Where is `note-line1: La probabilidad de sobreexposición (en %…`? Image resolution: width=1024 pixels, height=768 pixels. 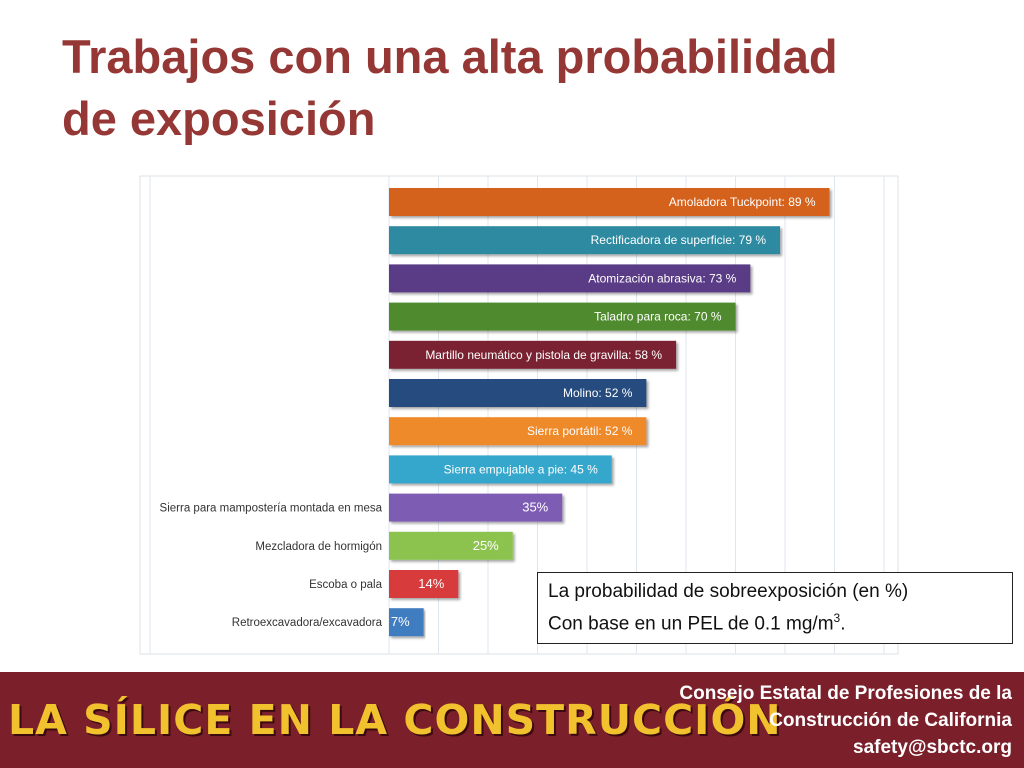
note-line1: La probabilidad de sobreexposición (en %… is located at coordinates (728, 591).